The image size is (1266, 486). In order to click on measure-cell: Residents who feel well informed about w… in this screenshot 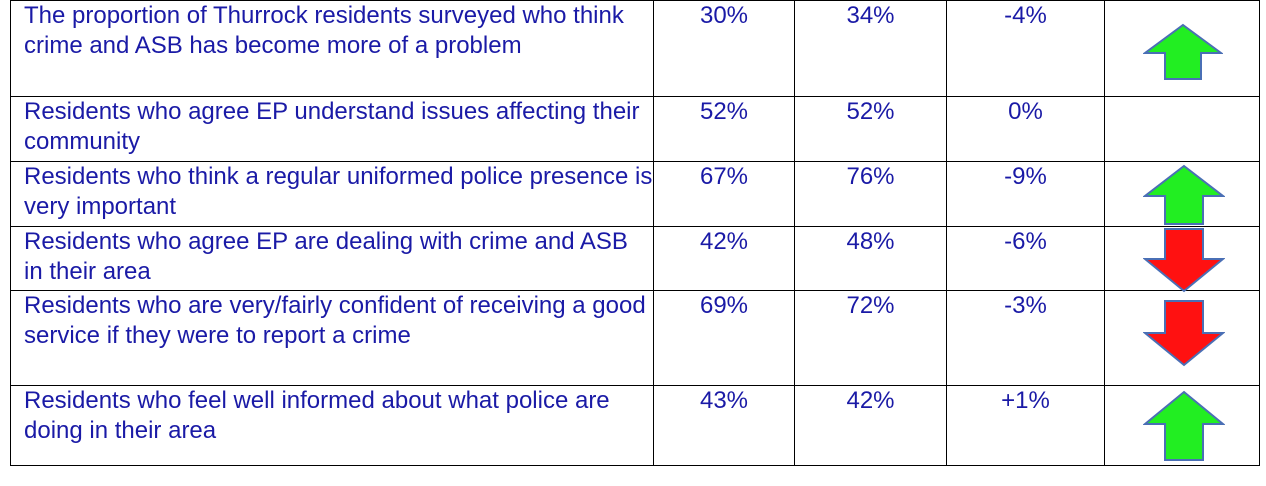, I will do `click(332, 425)`.